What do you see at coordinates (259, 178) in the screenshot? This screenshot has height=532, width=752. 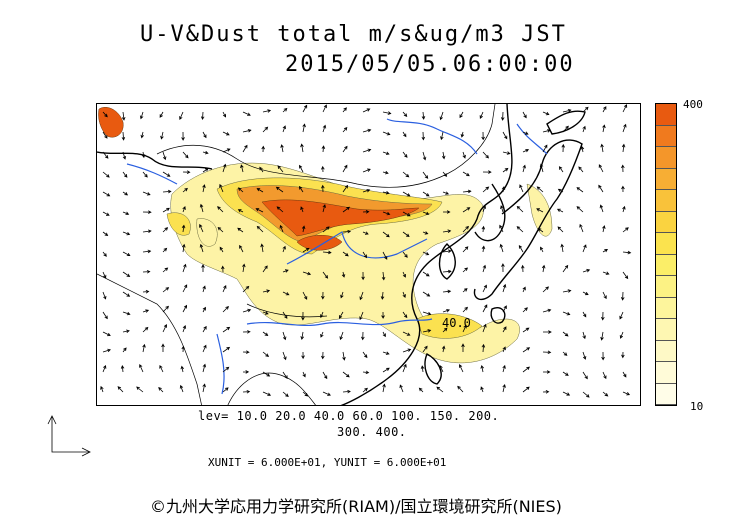 I see `dust-fill-peak` at bounding box center [259, 178].